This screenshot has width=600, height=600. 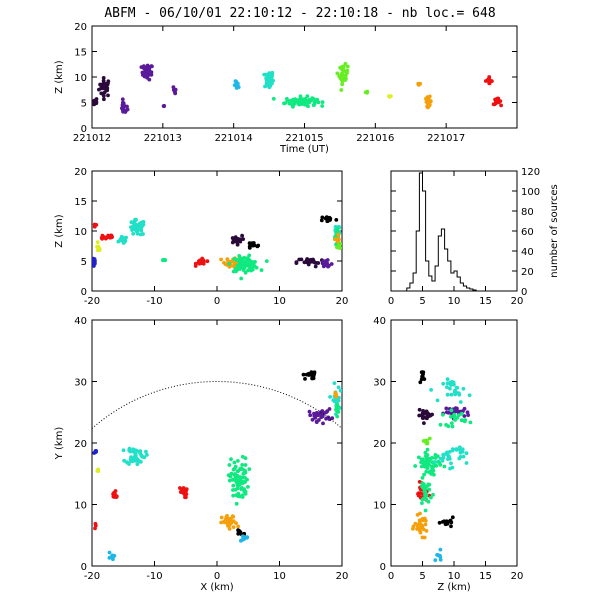 What do you see at coordinates (59, 230) in the screenshot?
I see `y-axis-label: Z (km)` at bounding box center [59, 230].